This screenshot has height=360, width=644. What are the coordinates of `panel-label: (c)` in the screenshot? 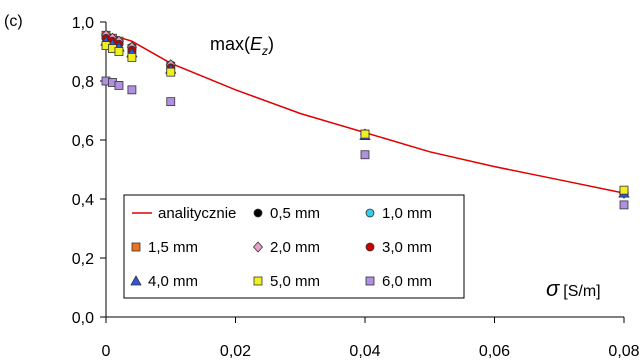 It's located at (13, 21).